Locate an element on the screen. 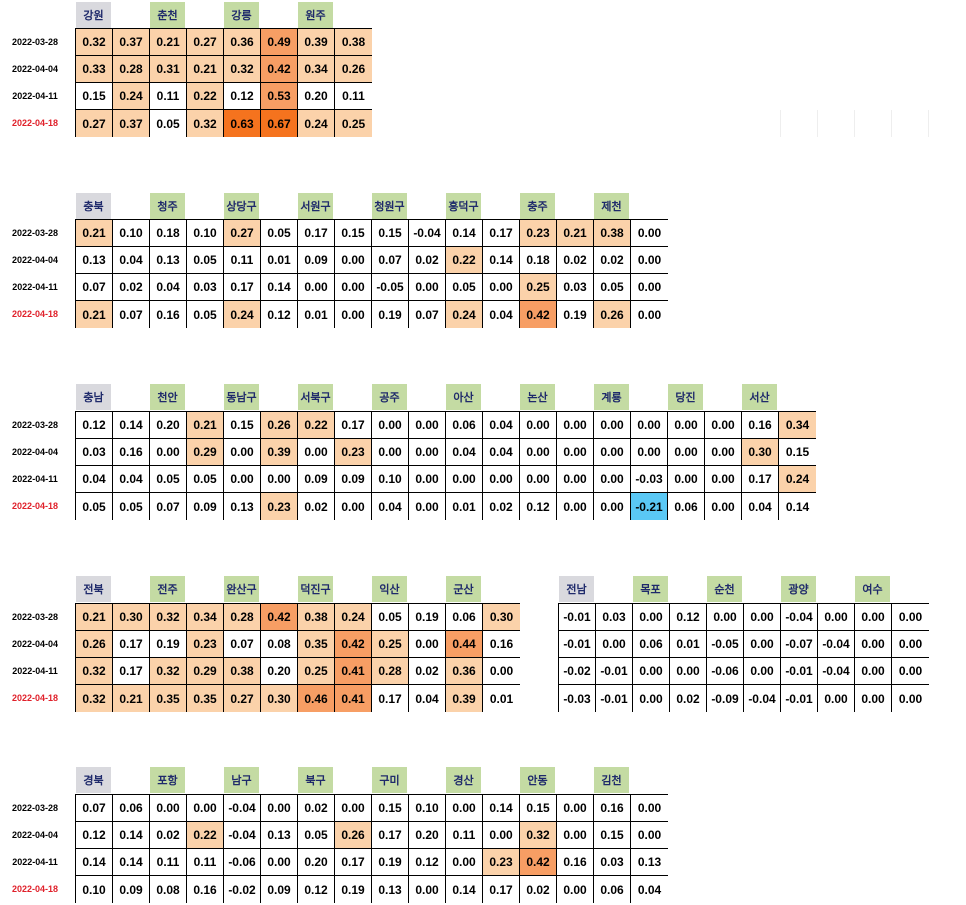 This screenshot has height=905, width=966. city-header: 아산 is located at coordinates (463, 397).